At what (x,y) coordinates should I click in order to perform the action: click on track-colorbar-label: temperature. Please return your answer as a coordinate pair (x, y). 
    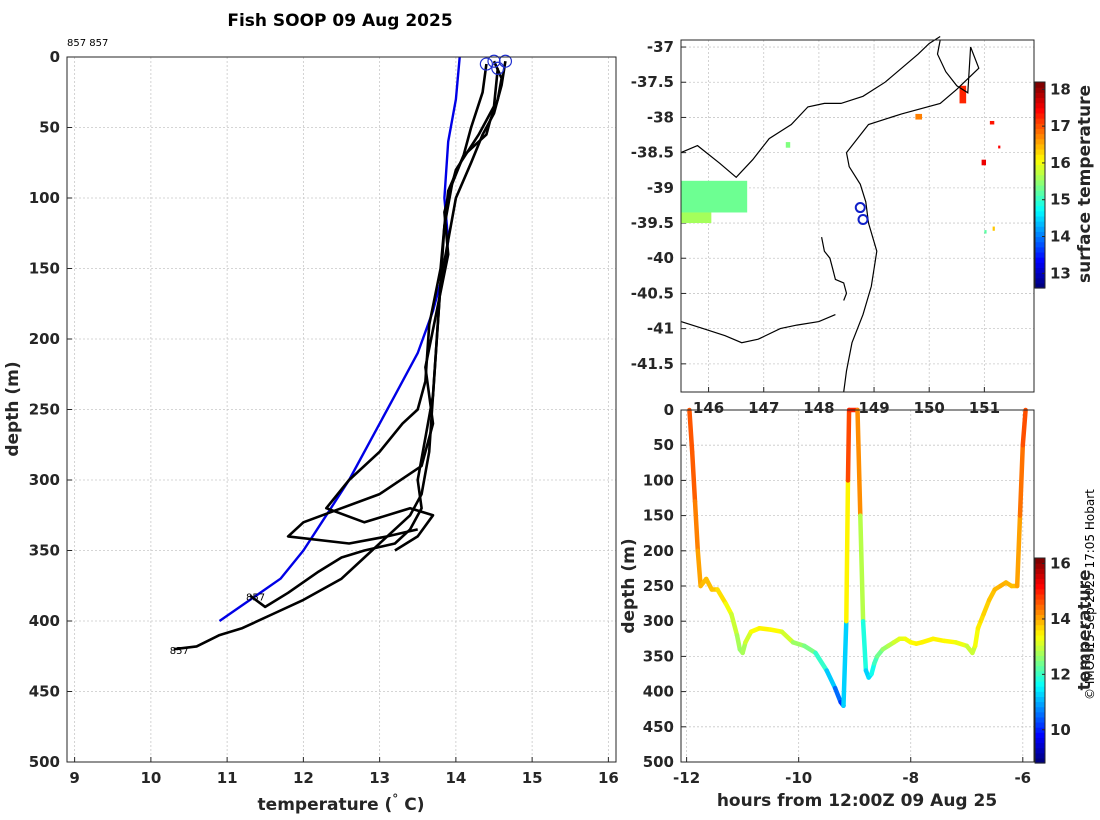
    Looking at the image, I should click on (1085, 629).